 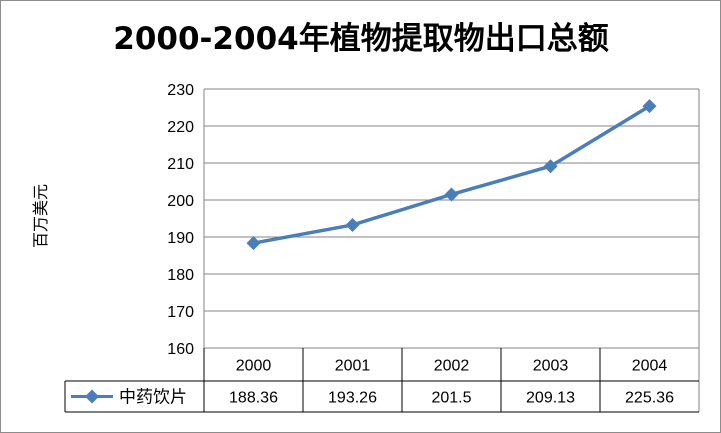 What do you see at coordinates (180, 349) in the screenshot?
I see `y-tick-label: 160` at bounding box center [180, 349].